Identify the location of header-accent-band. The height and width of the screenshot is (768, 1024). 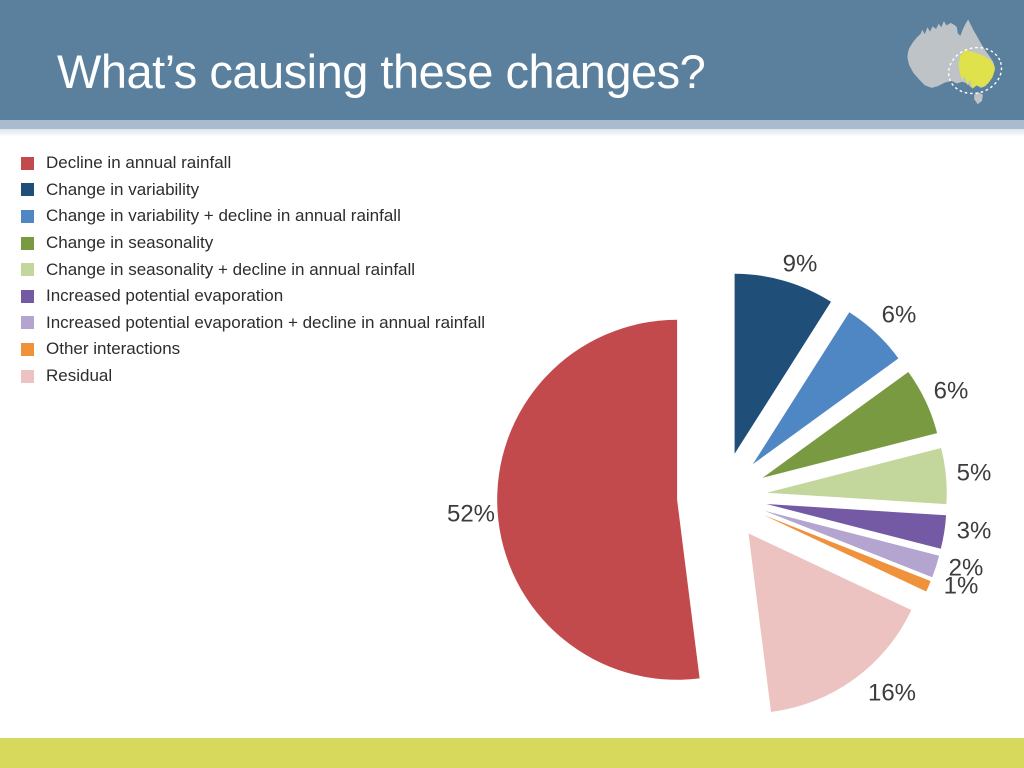
(512, 124).